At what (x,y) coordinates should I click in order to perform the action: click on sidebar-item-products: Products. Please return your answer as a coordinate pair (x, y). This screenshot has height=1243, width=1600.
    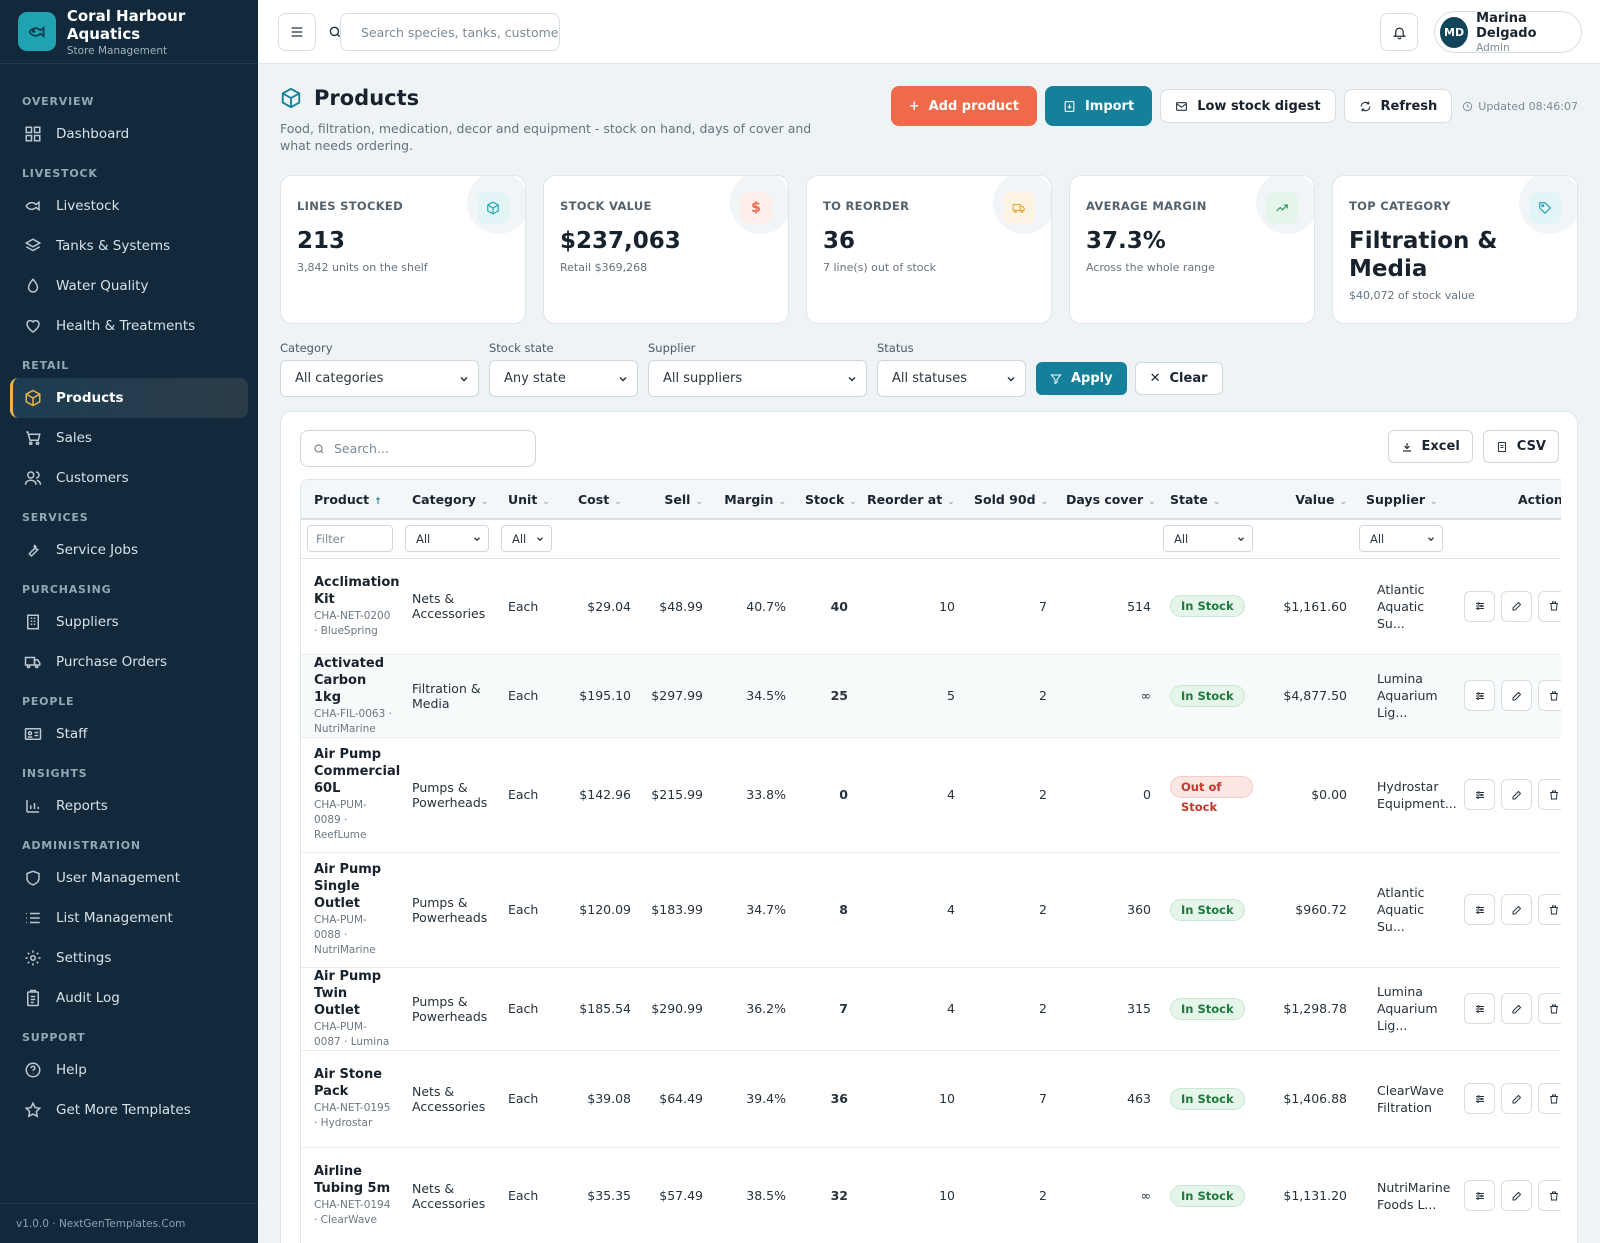
    Looking at the image, I should click on (129, 398).